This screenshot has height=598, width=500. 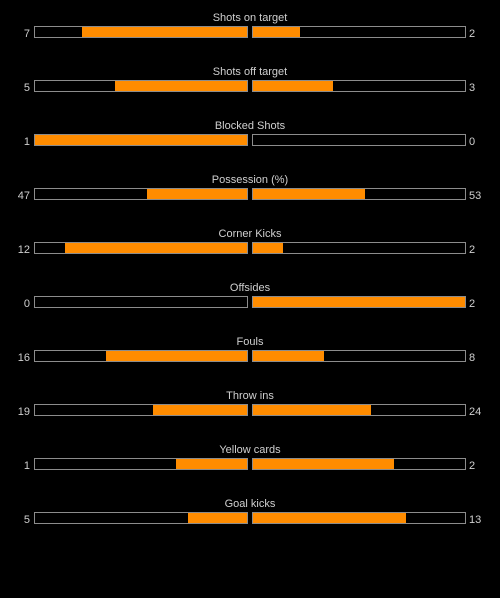 What do you see at coordinates (250, 126) in the screenshot?
I see `stat-label: Blocked Shots` at bounding box center [250, 126].